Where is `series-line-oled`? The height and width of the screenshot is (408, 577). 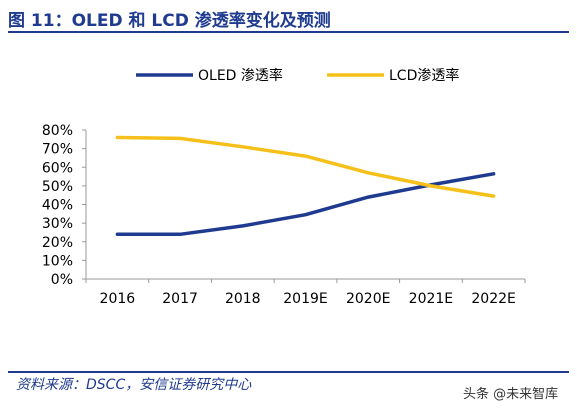
series-line-oled is located at coordinates (305, 204).